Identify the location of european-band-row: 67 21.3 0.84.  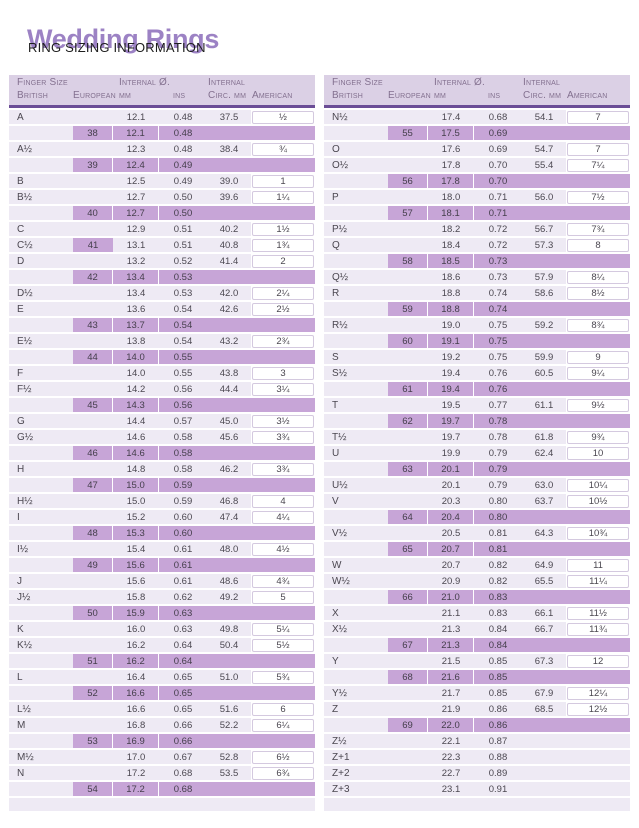
(477, 645).